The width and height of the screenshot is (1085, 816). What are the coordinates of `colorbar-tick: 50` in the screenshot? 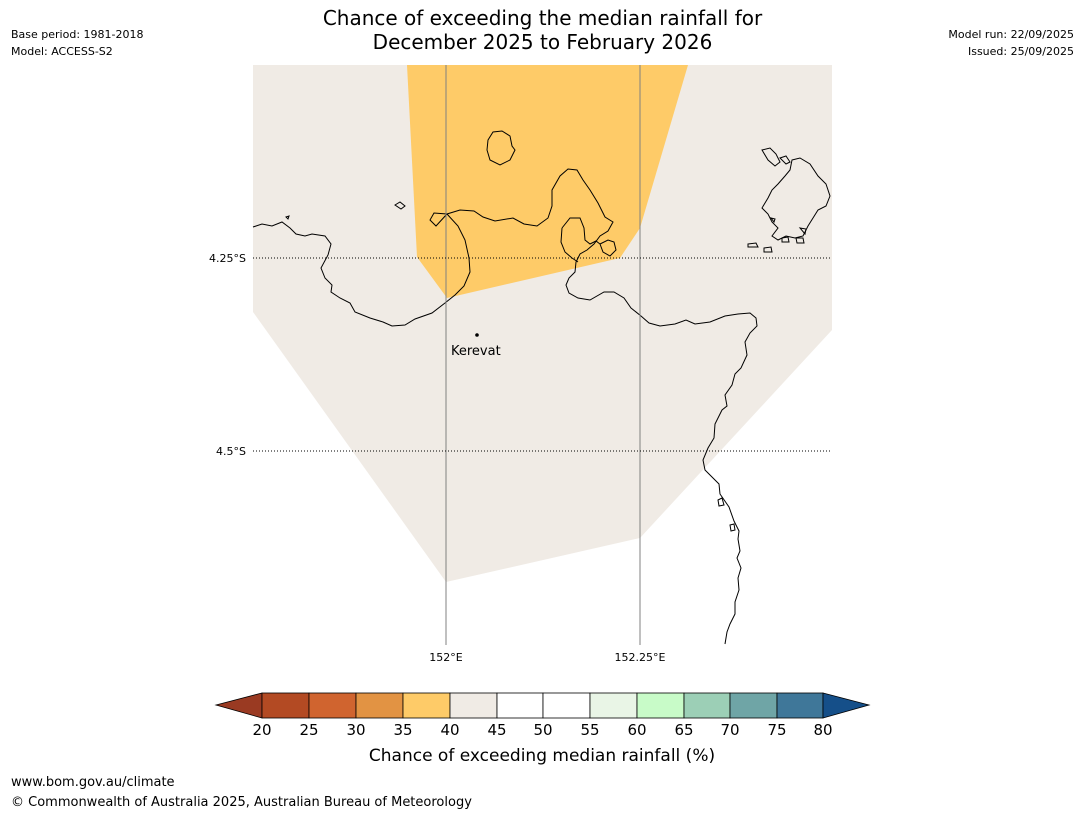 It's located at (542, 730).